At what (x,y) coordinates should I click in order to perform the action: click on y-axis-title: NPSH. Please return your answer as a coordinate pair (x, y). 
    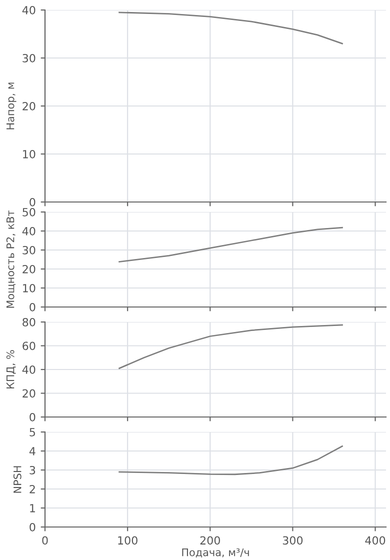
    Looking at the image, I should click on (17, 479).